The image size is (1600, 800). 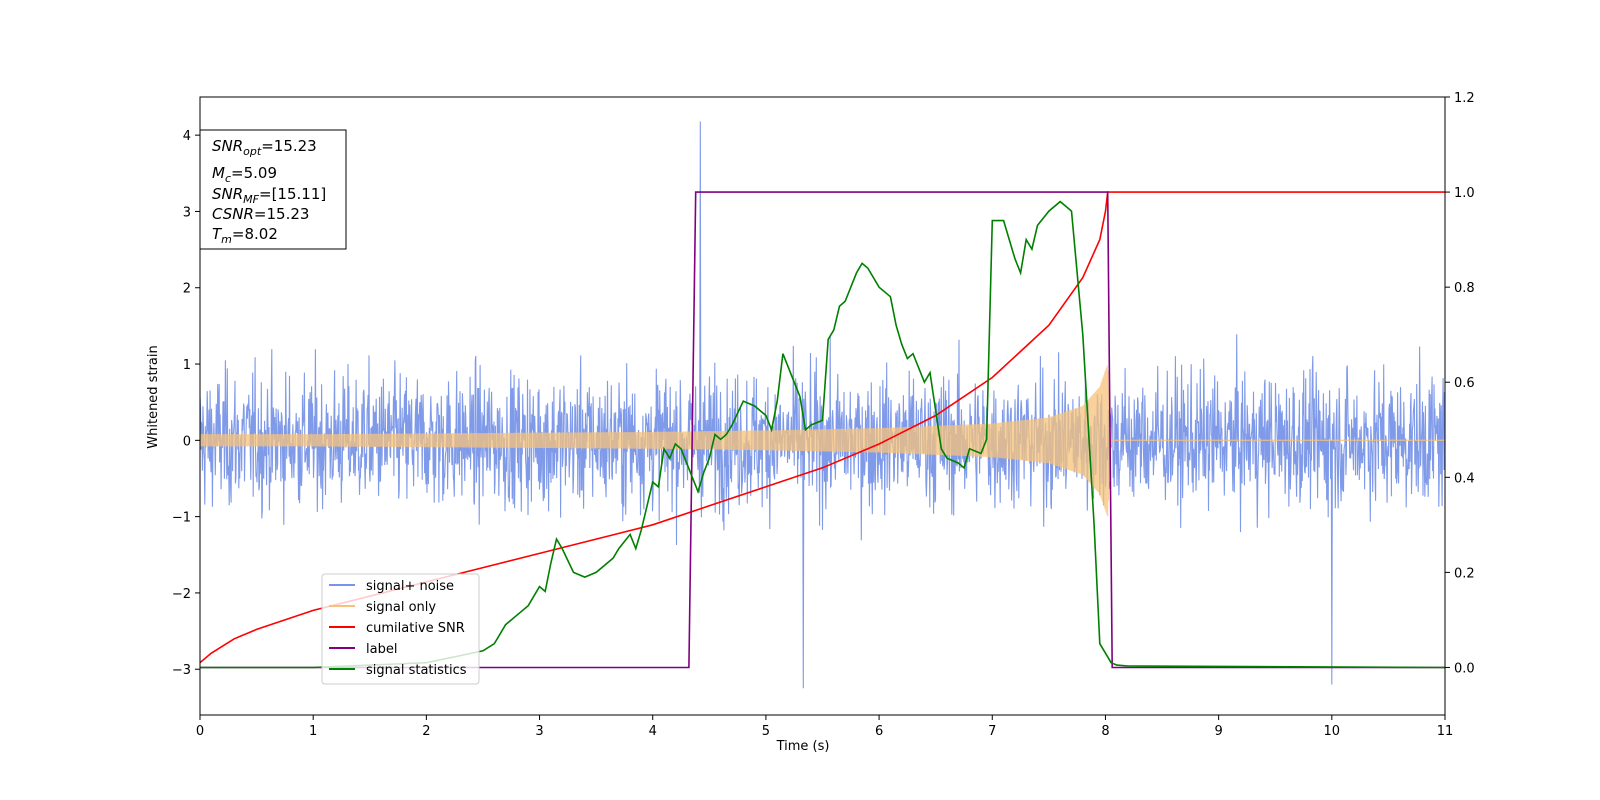 What do you see at coordinates (181, 518) in the screenshot?
I see `y-left-tick-label: −1` at bounding box center [181, 518].